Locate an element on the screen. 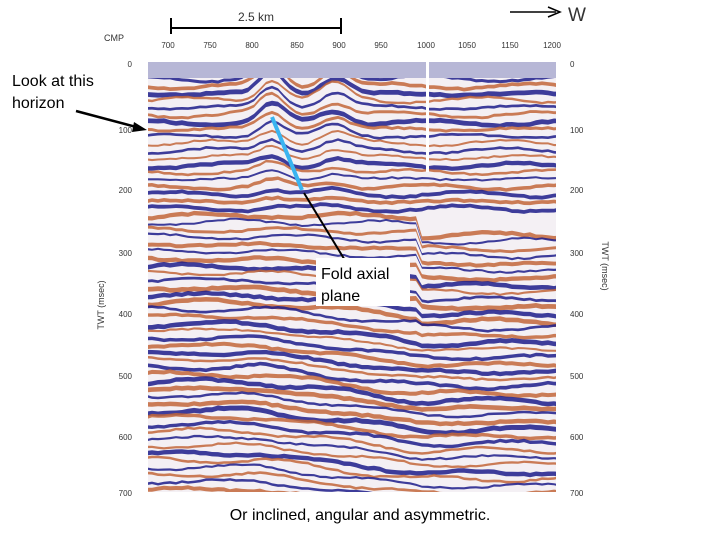  cmp-tick-label: 700 is located at coordinates (168, 45).